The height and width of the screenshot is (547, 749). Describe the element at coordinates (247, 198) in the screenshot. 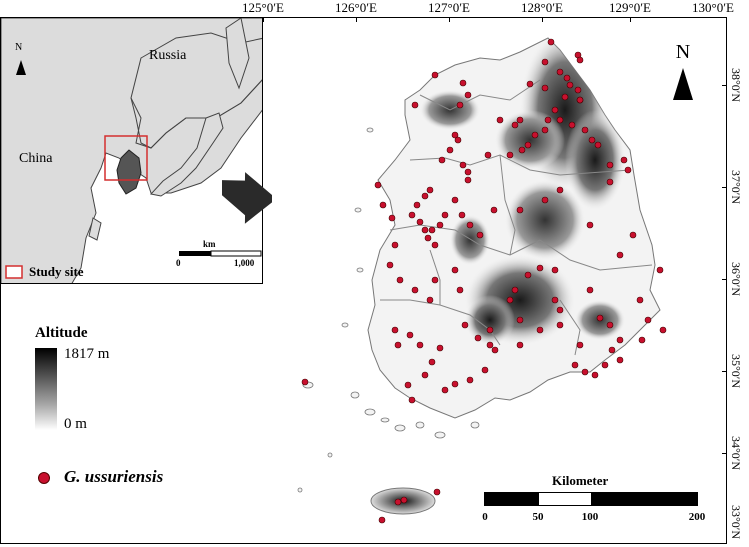

I see `direction-arrow-icon` at that location.